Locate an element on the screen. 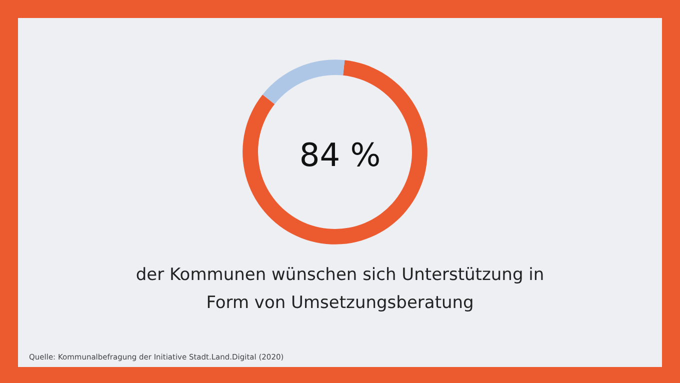 Image resolution: width=680 pixels, height=383 pixels. text: der Kommunen wünschen sich Unterstützung in Form von Umsetzungsberatung is located at coordinates (340, 289).